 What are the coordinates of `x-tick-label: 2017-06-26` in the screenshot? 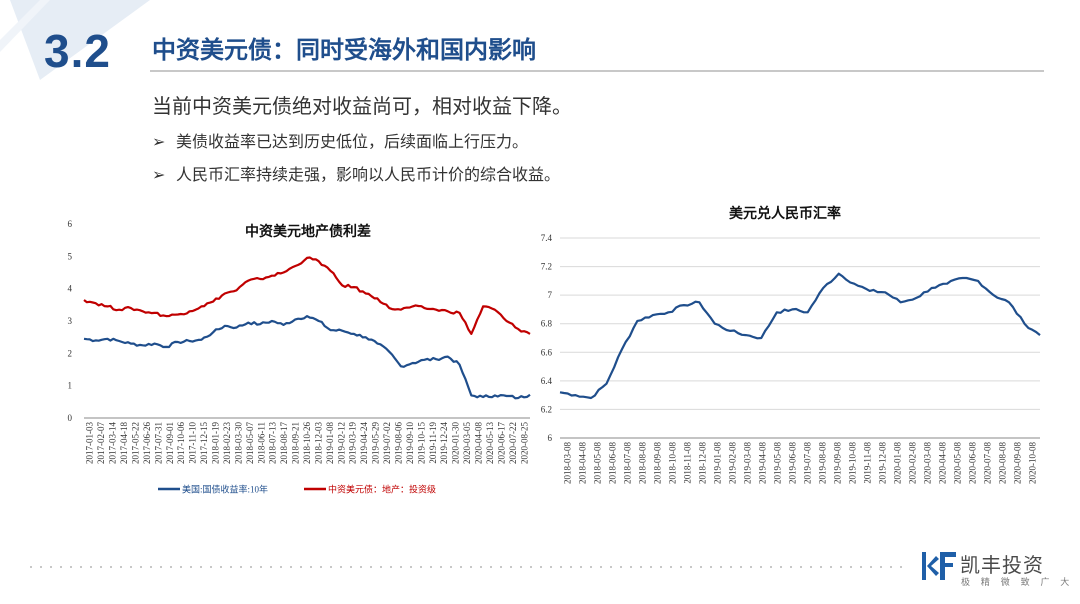 It's located at (147, 443).